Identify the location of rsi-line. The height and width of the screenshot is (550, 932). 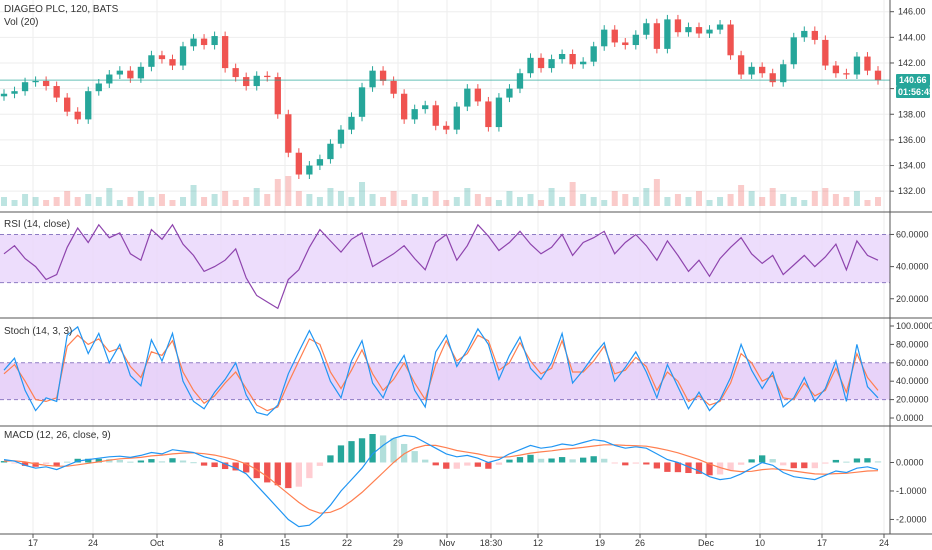
(441, 266).